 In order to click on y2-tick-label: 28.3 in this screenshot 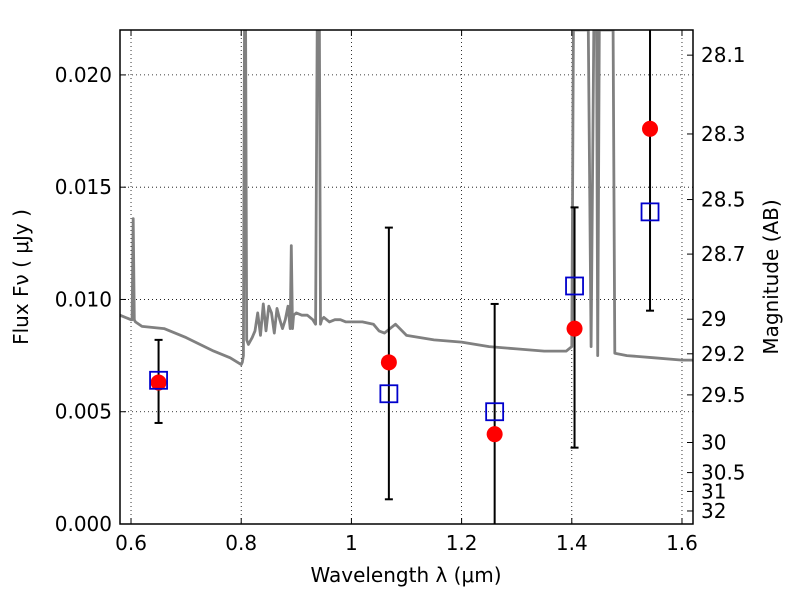, I will do `click(723, 134)`.